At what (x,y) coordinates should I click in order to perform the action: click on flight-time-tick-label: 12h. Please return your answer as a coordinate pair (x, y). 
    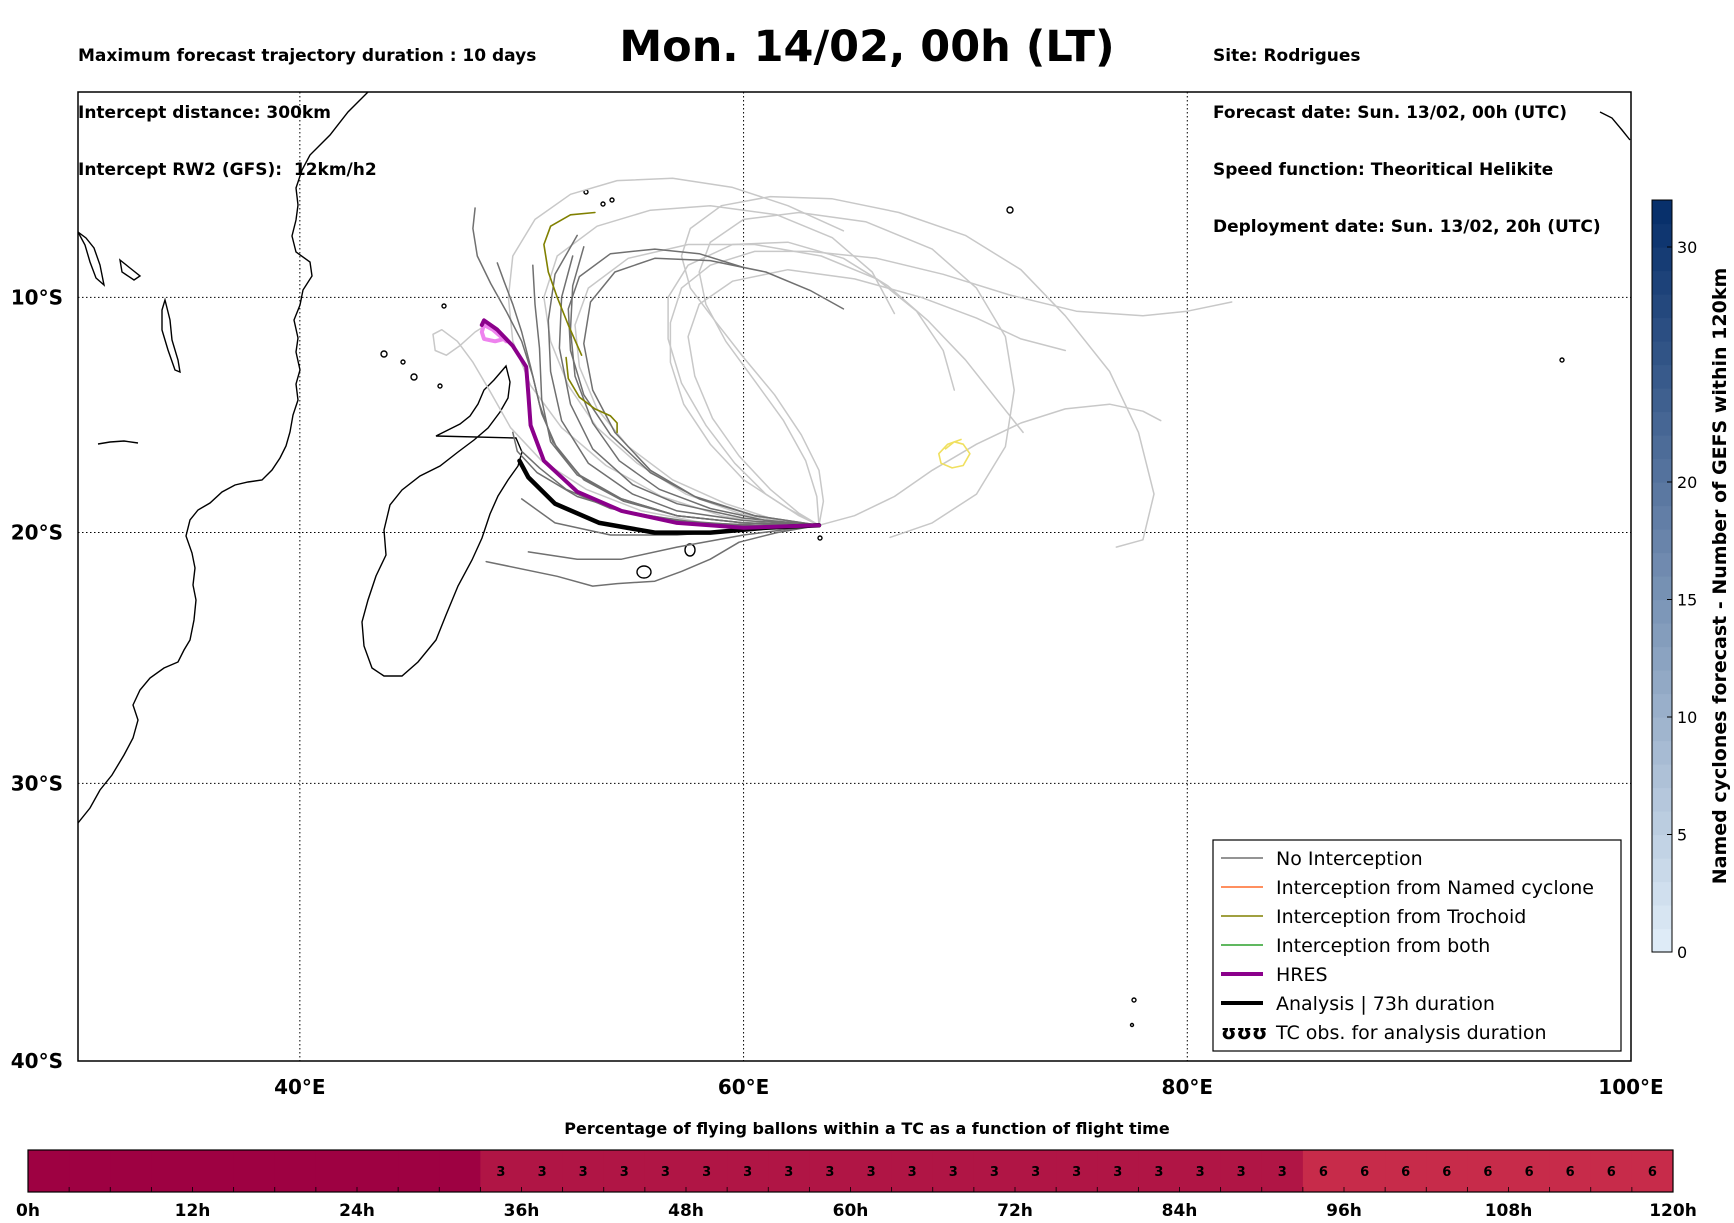
    Looking at the image, I should click on (193, 1211).